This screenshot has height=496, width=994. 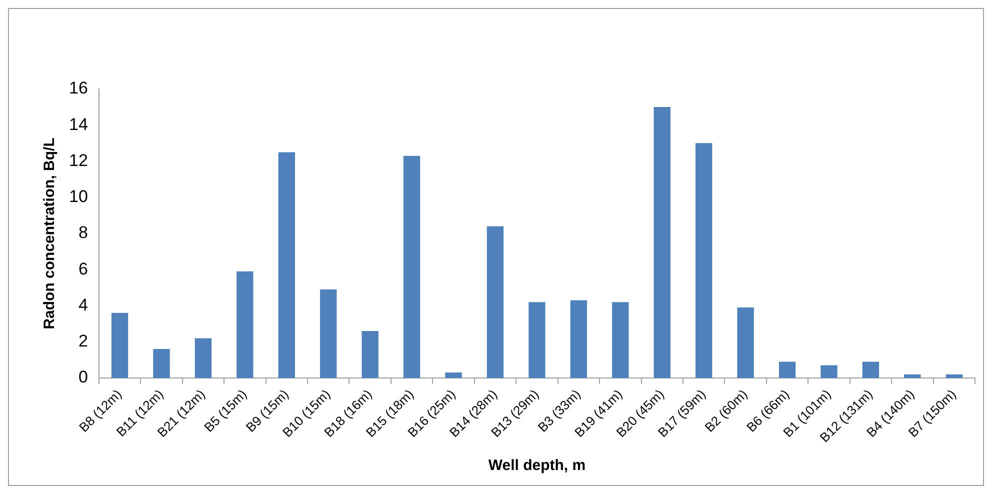 What do you see at coordinates (78, 124) in the screenshot?
I see `y-tick-label: 14` at bounding box center [78, 124].